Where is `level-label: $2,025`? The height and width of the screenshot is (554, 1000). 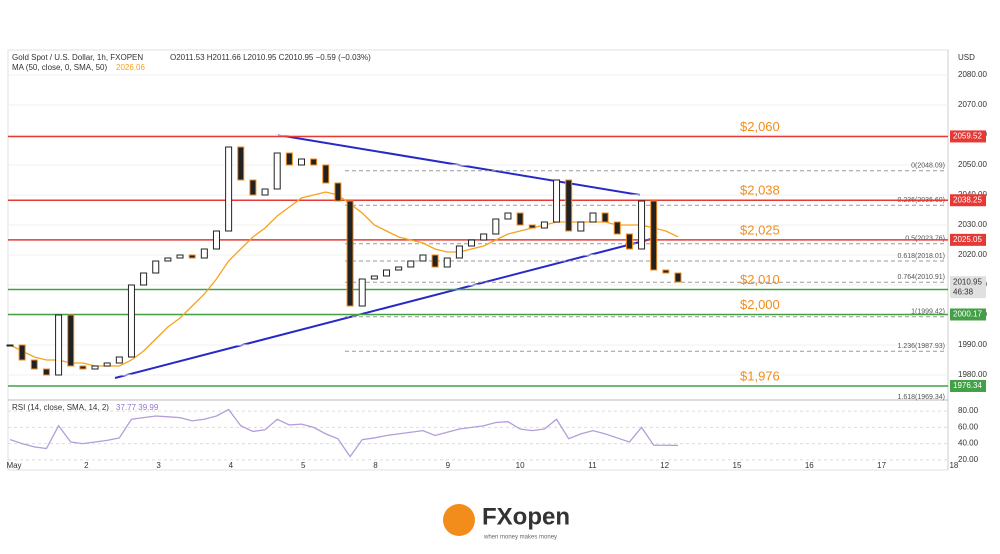
level-label: $2,025 is located at coordinates (760, 229).